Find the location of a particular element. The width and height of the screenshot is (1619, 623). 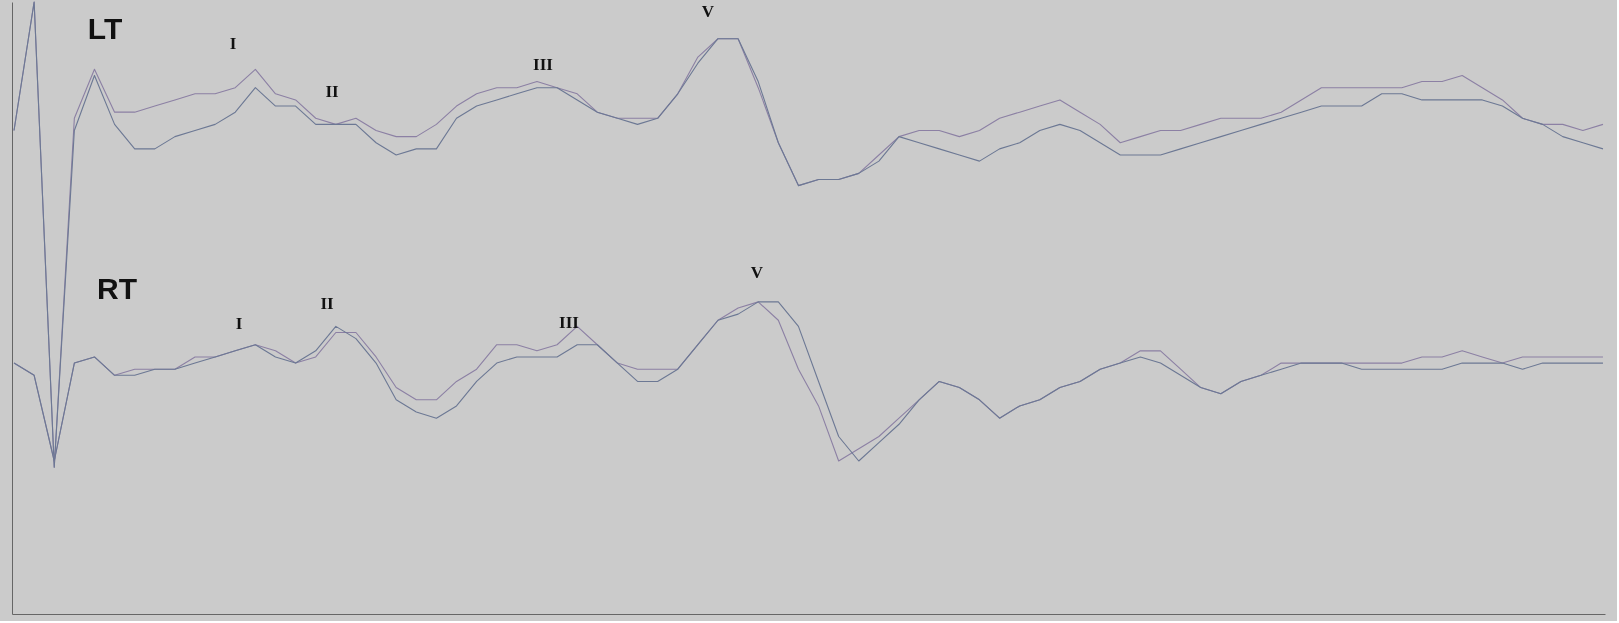

annotation: LT is located at coordinates (105, 28).